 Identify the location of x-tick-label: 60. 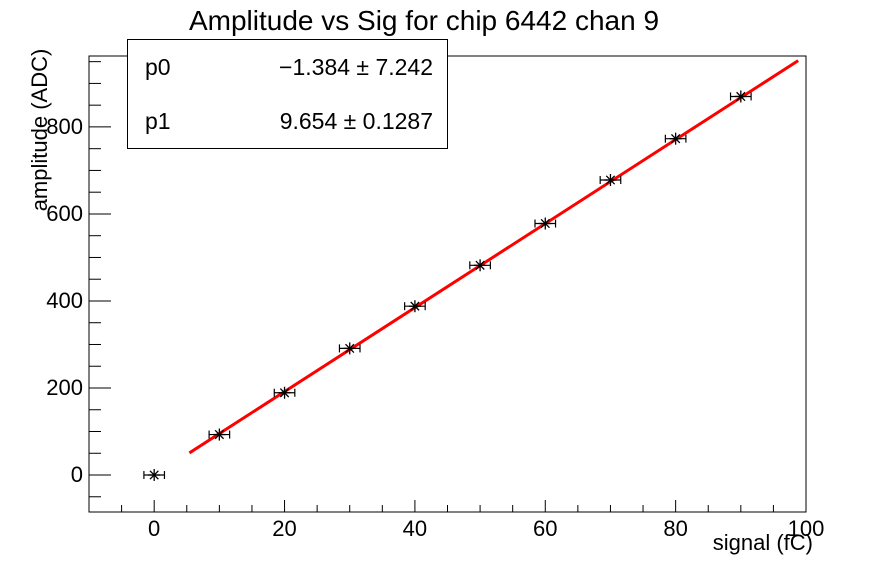
(545, 528).